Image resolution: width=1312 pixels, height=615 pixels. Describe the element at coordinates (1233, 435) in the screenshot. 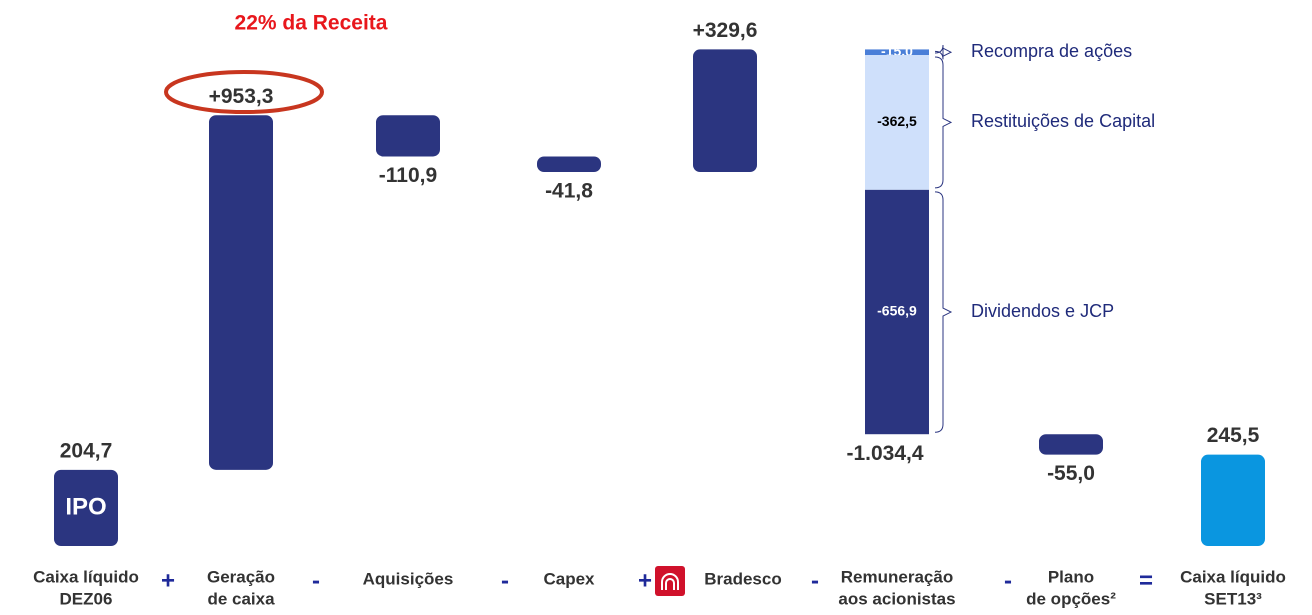

I see `value-label: 245,5` at that location.